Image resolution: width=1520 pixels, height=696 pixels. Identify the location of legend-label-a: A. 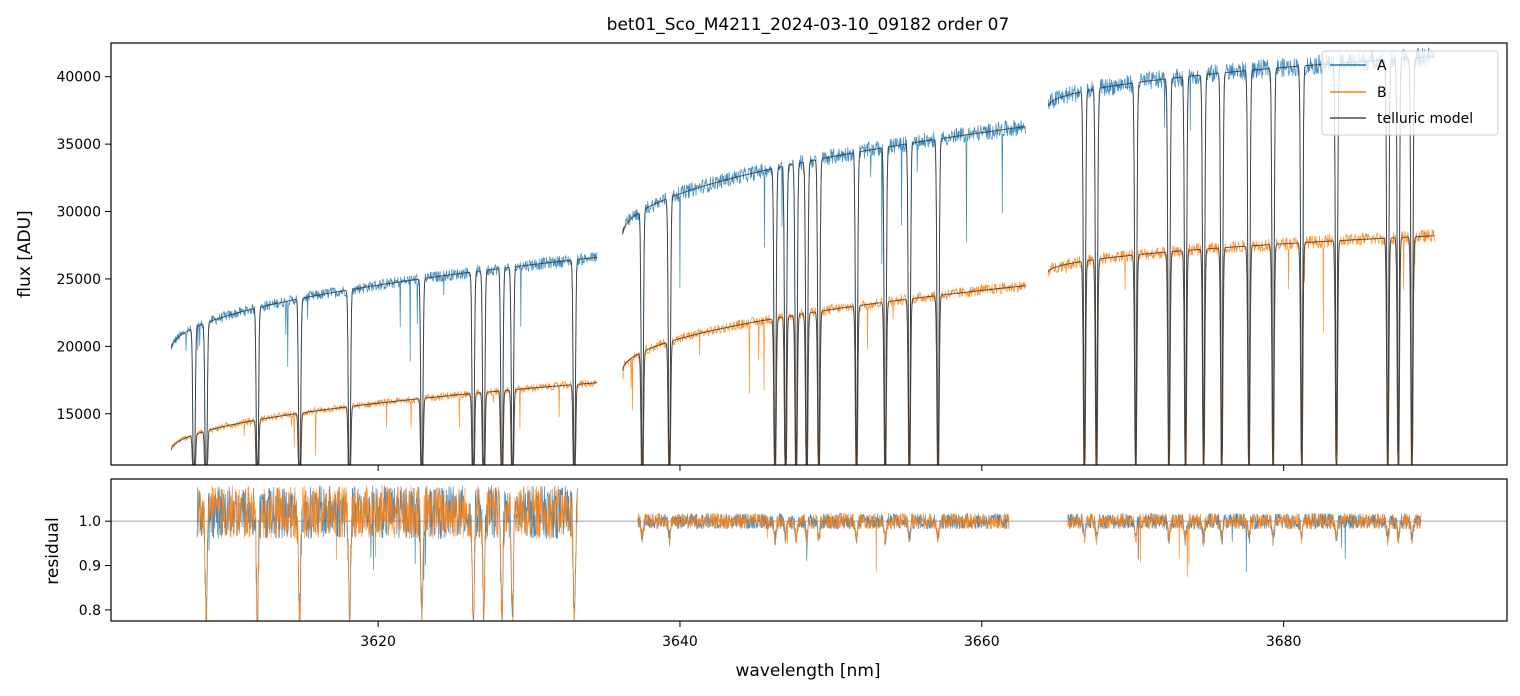
(1382, 66).